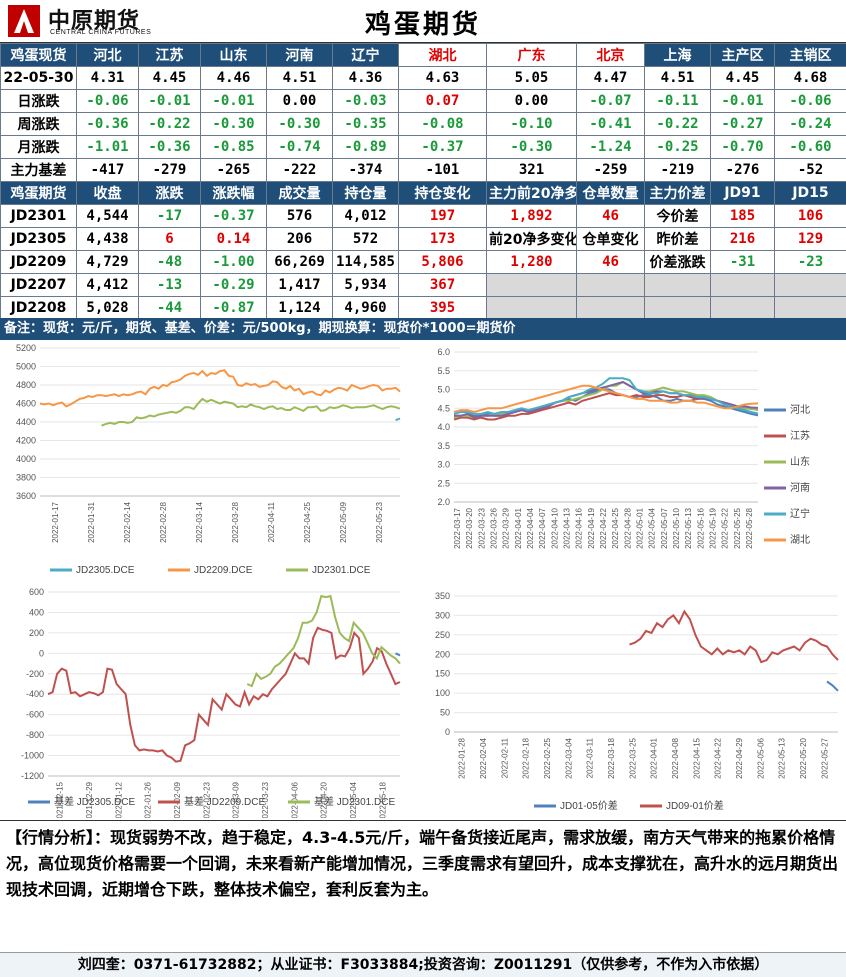  Describe the element at coordinates (366, 193) in the screenshot. I see `column-header: 持仓量` at that location.